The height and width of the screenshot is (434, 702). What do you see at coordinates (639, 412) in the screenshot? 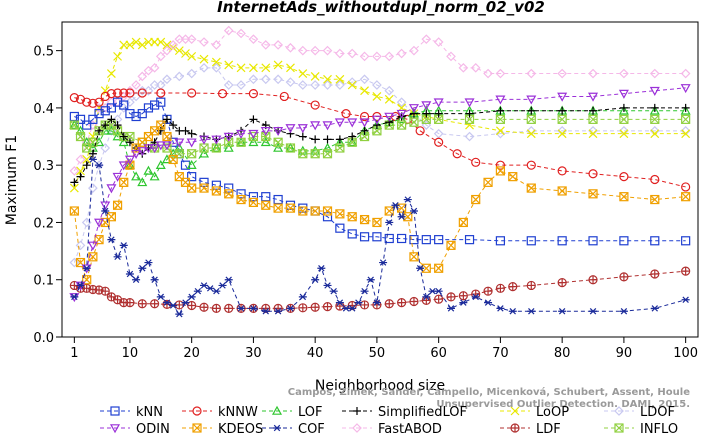
I see `legend-item-ldof: LDOF` at bounding box center [639, 412].